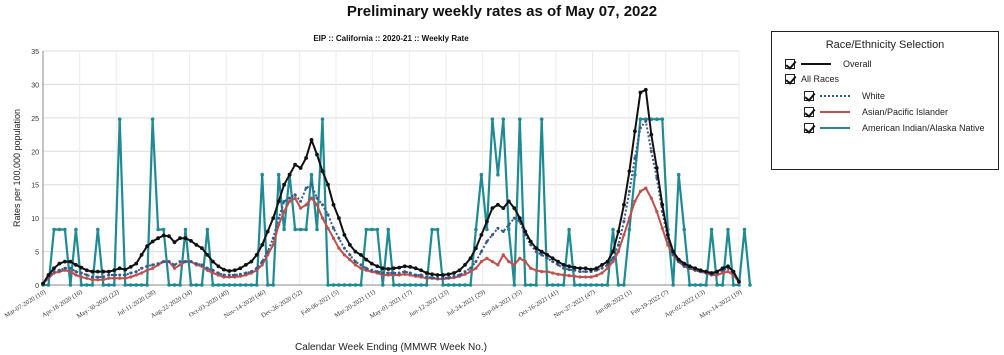 The width and height of the screenshot is (1004, 355). What do you see at coordinates (828, 64) in the screenshot?
I see `legend-item-overall: Overall` at bounding box center [828, 64].